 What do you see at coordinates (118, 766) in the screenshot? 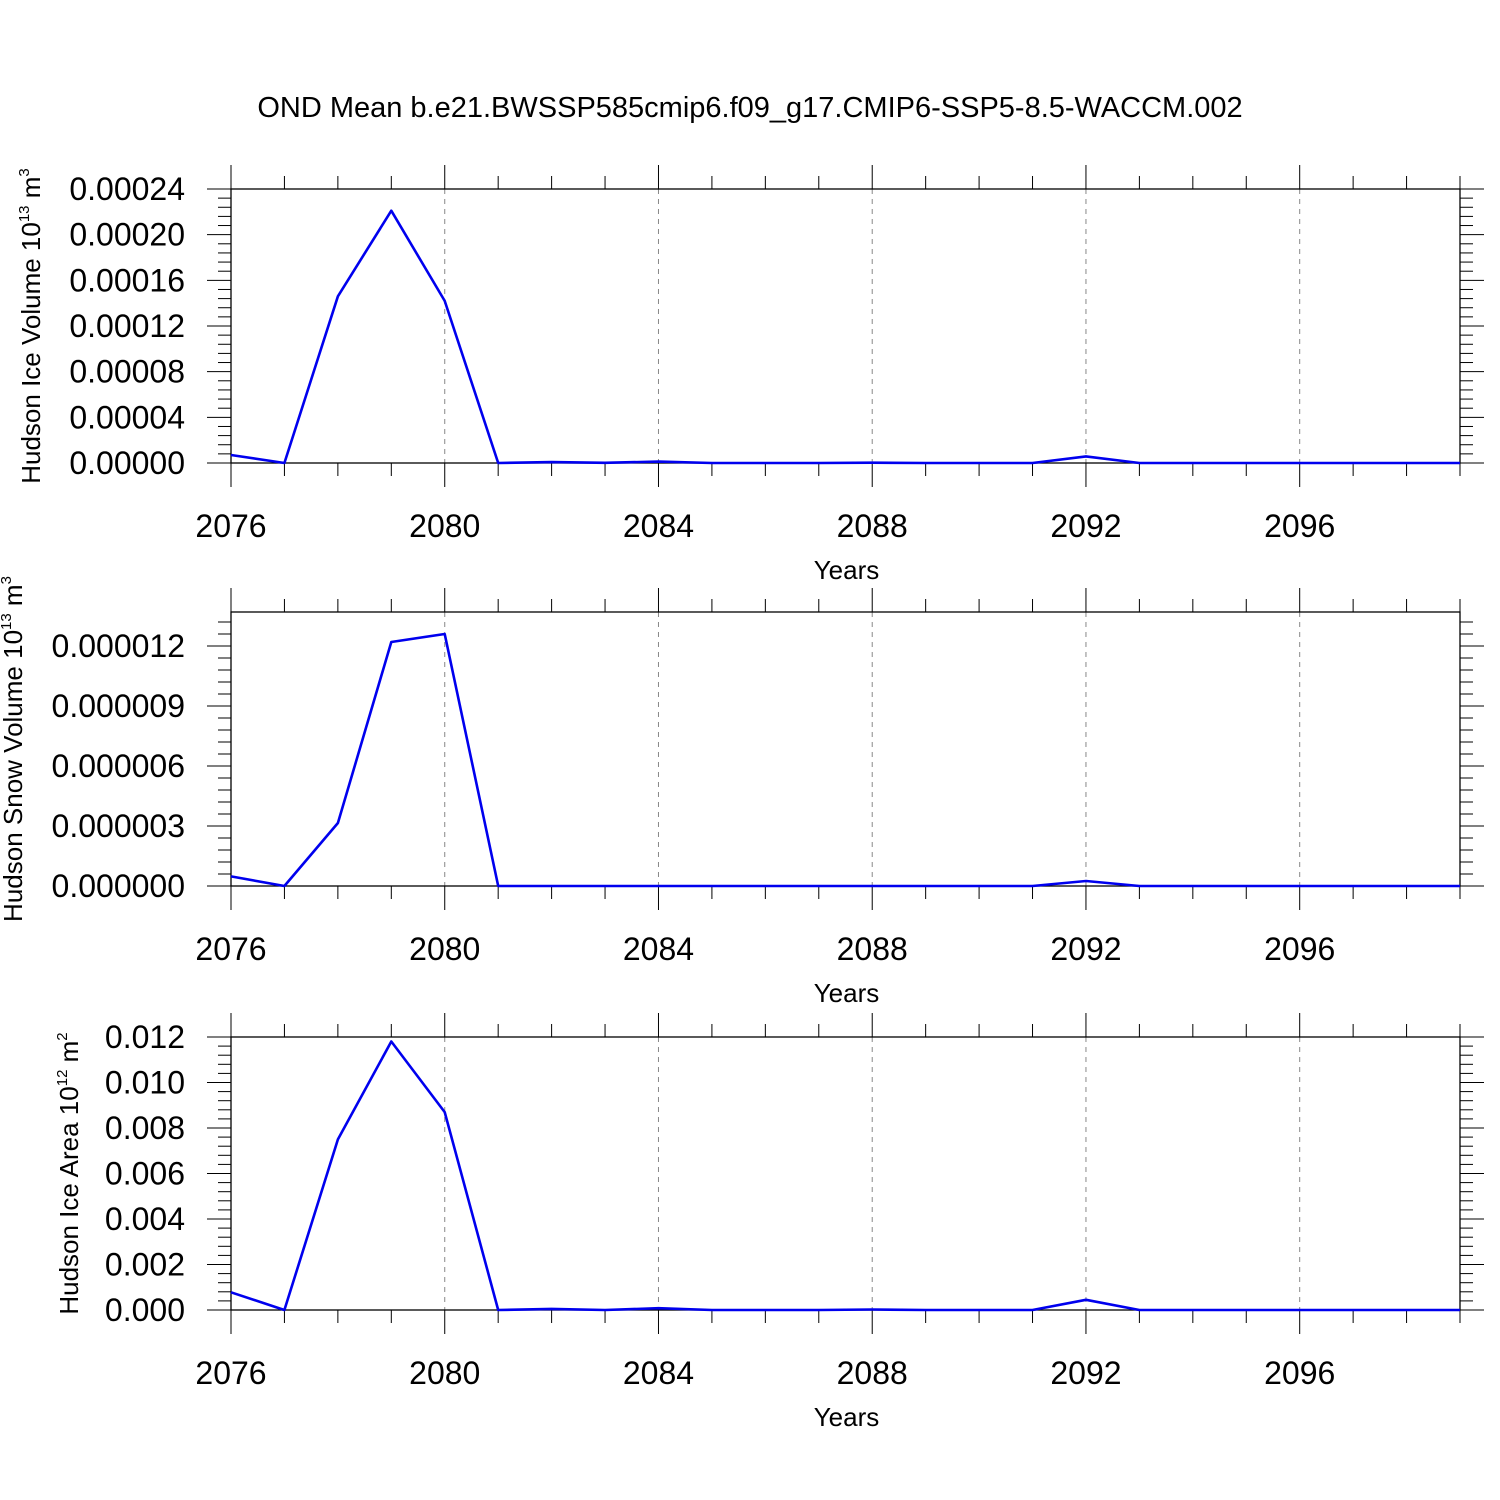
I see `y-tick-label: 0.000006` at bounding box center [118, 766].